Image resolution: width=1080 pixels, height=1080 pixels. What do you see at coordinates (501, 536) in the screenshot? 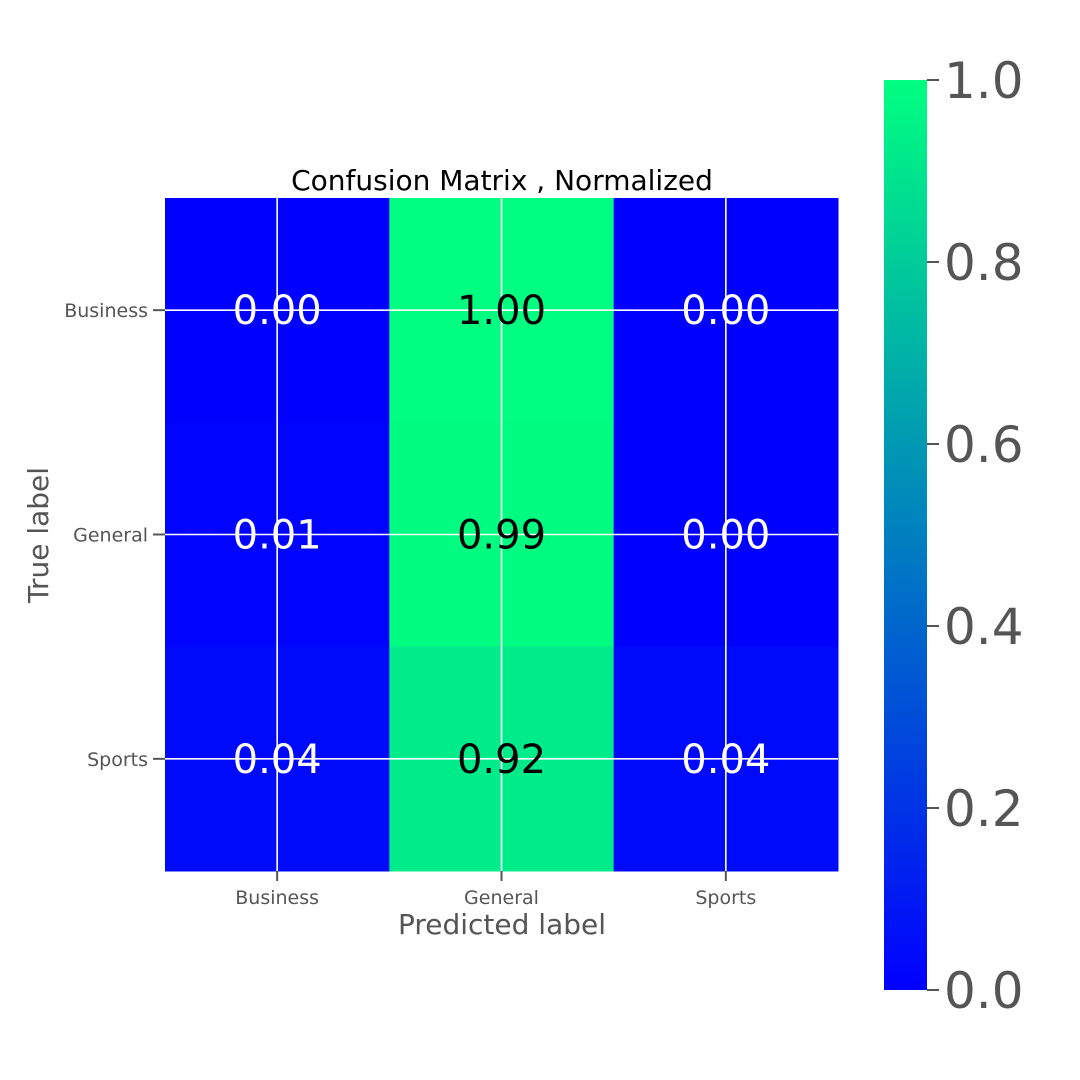
I see `cell-value-label: 0.99` at bounding box center [501, 536].